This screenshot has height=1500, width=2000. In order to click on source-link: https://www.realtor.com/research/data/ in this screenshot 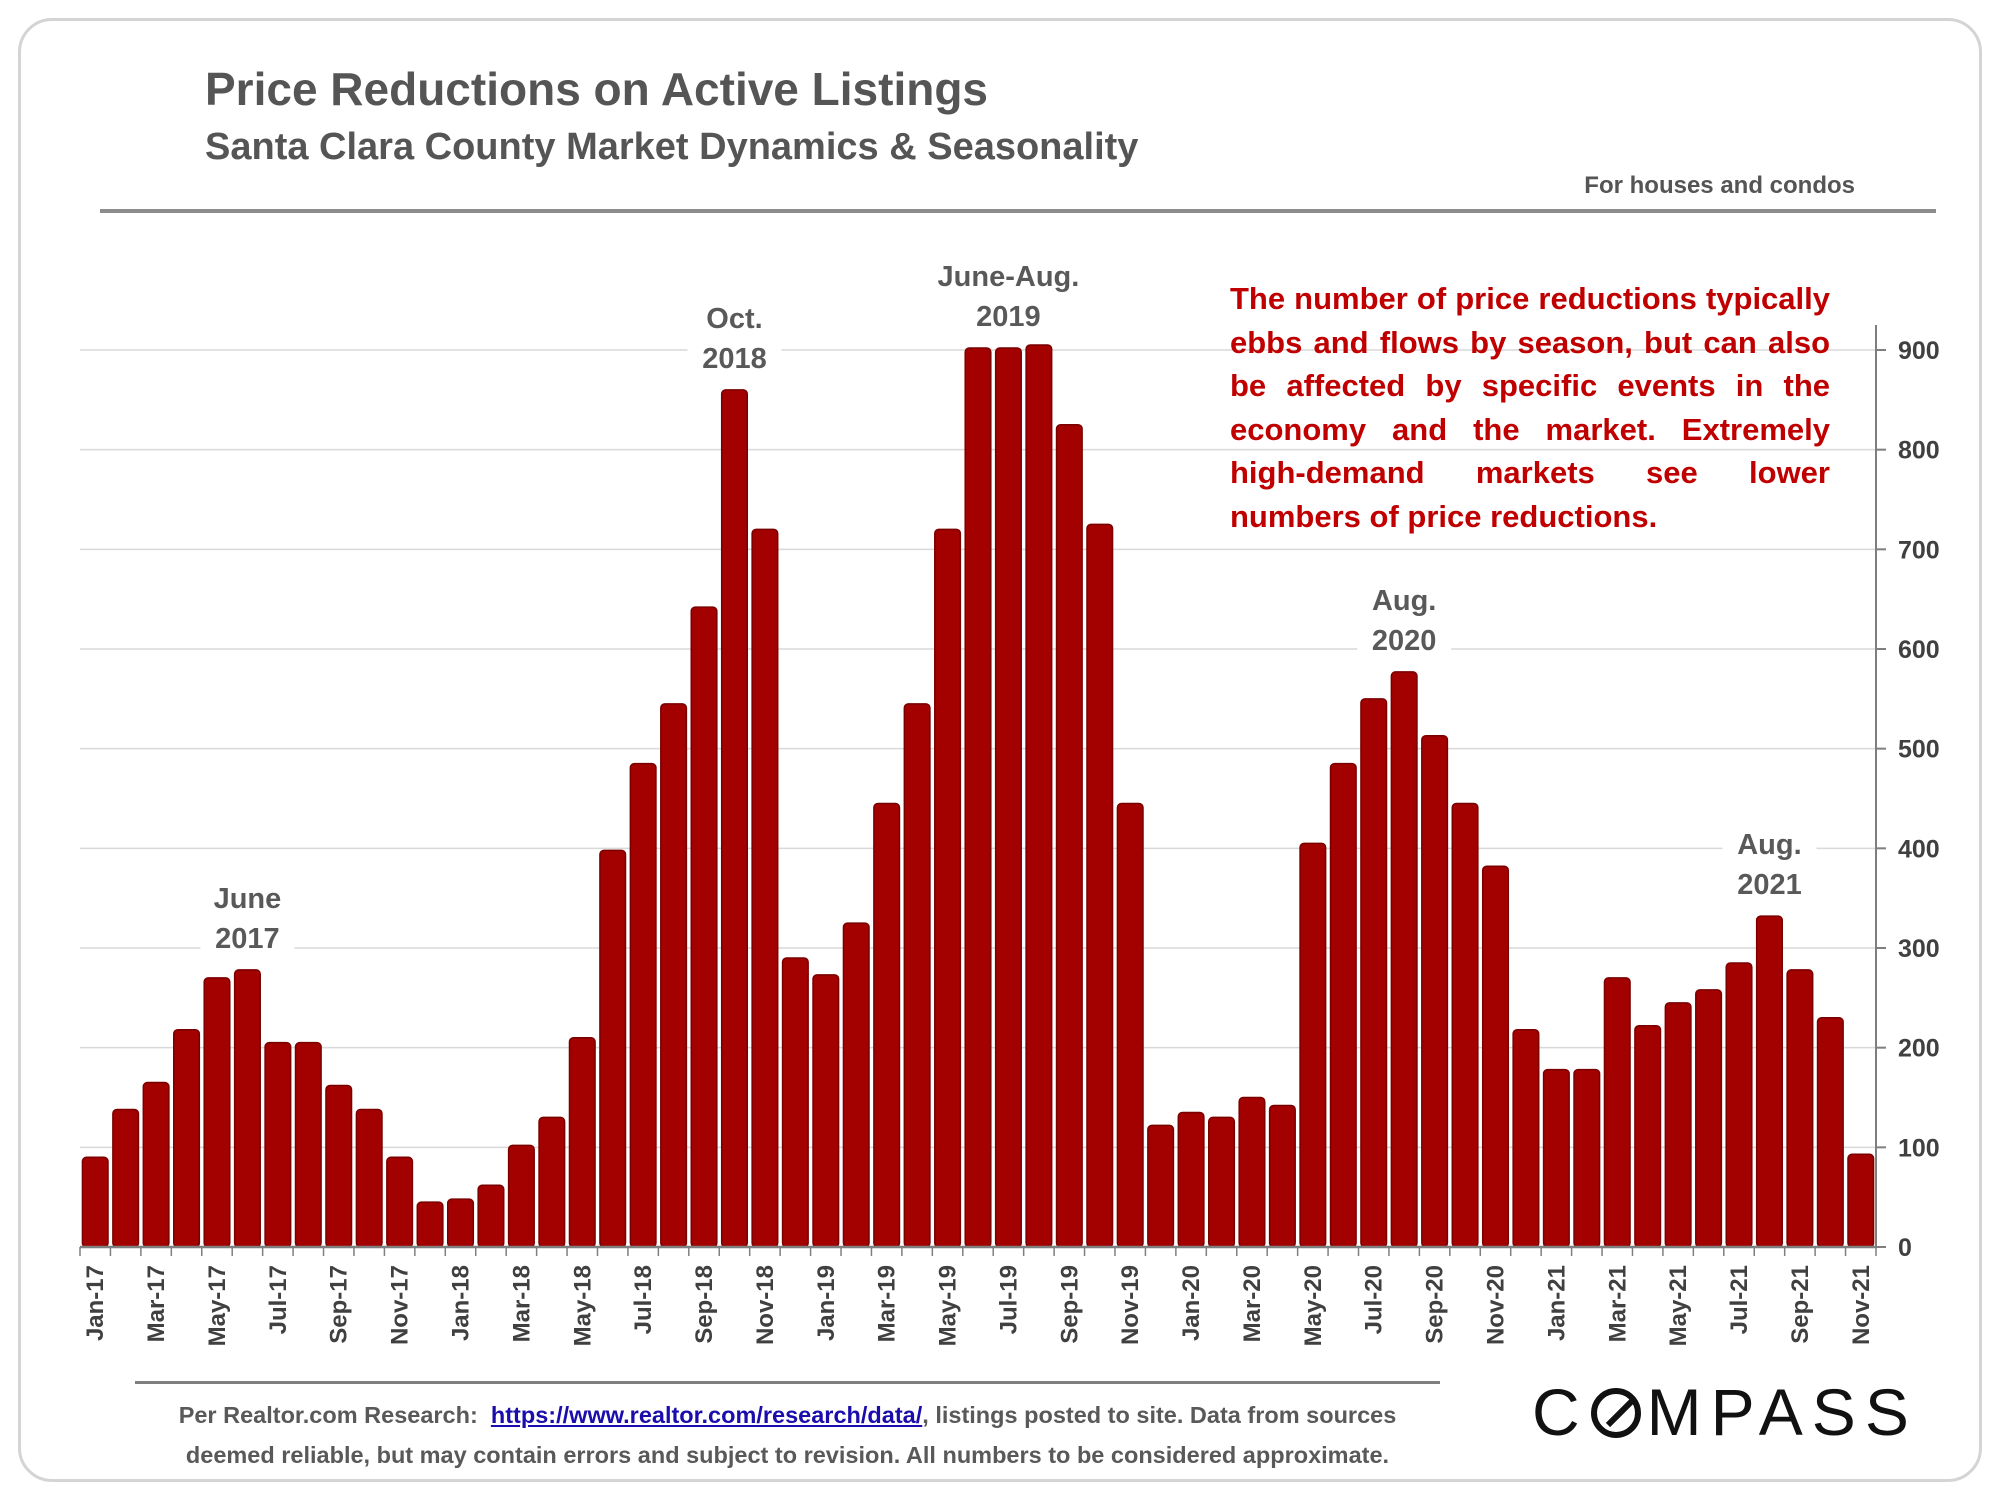, I will do `click(706, 1415)`.